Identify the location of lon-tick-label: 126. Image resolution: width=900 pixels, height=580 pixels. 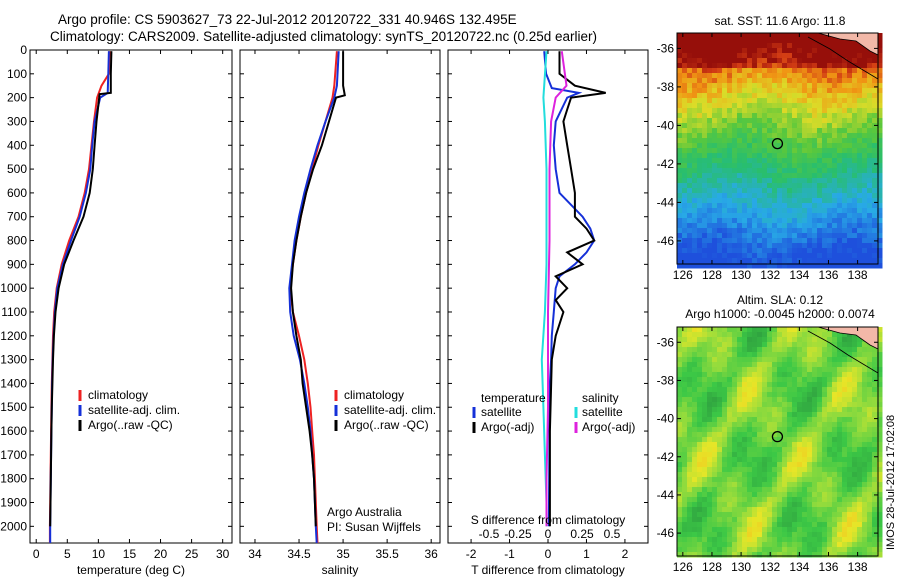
(683, 567).